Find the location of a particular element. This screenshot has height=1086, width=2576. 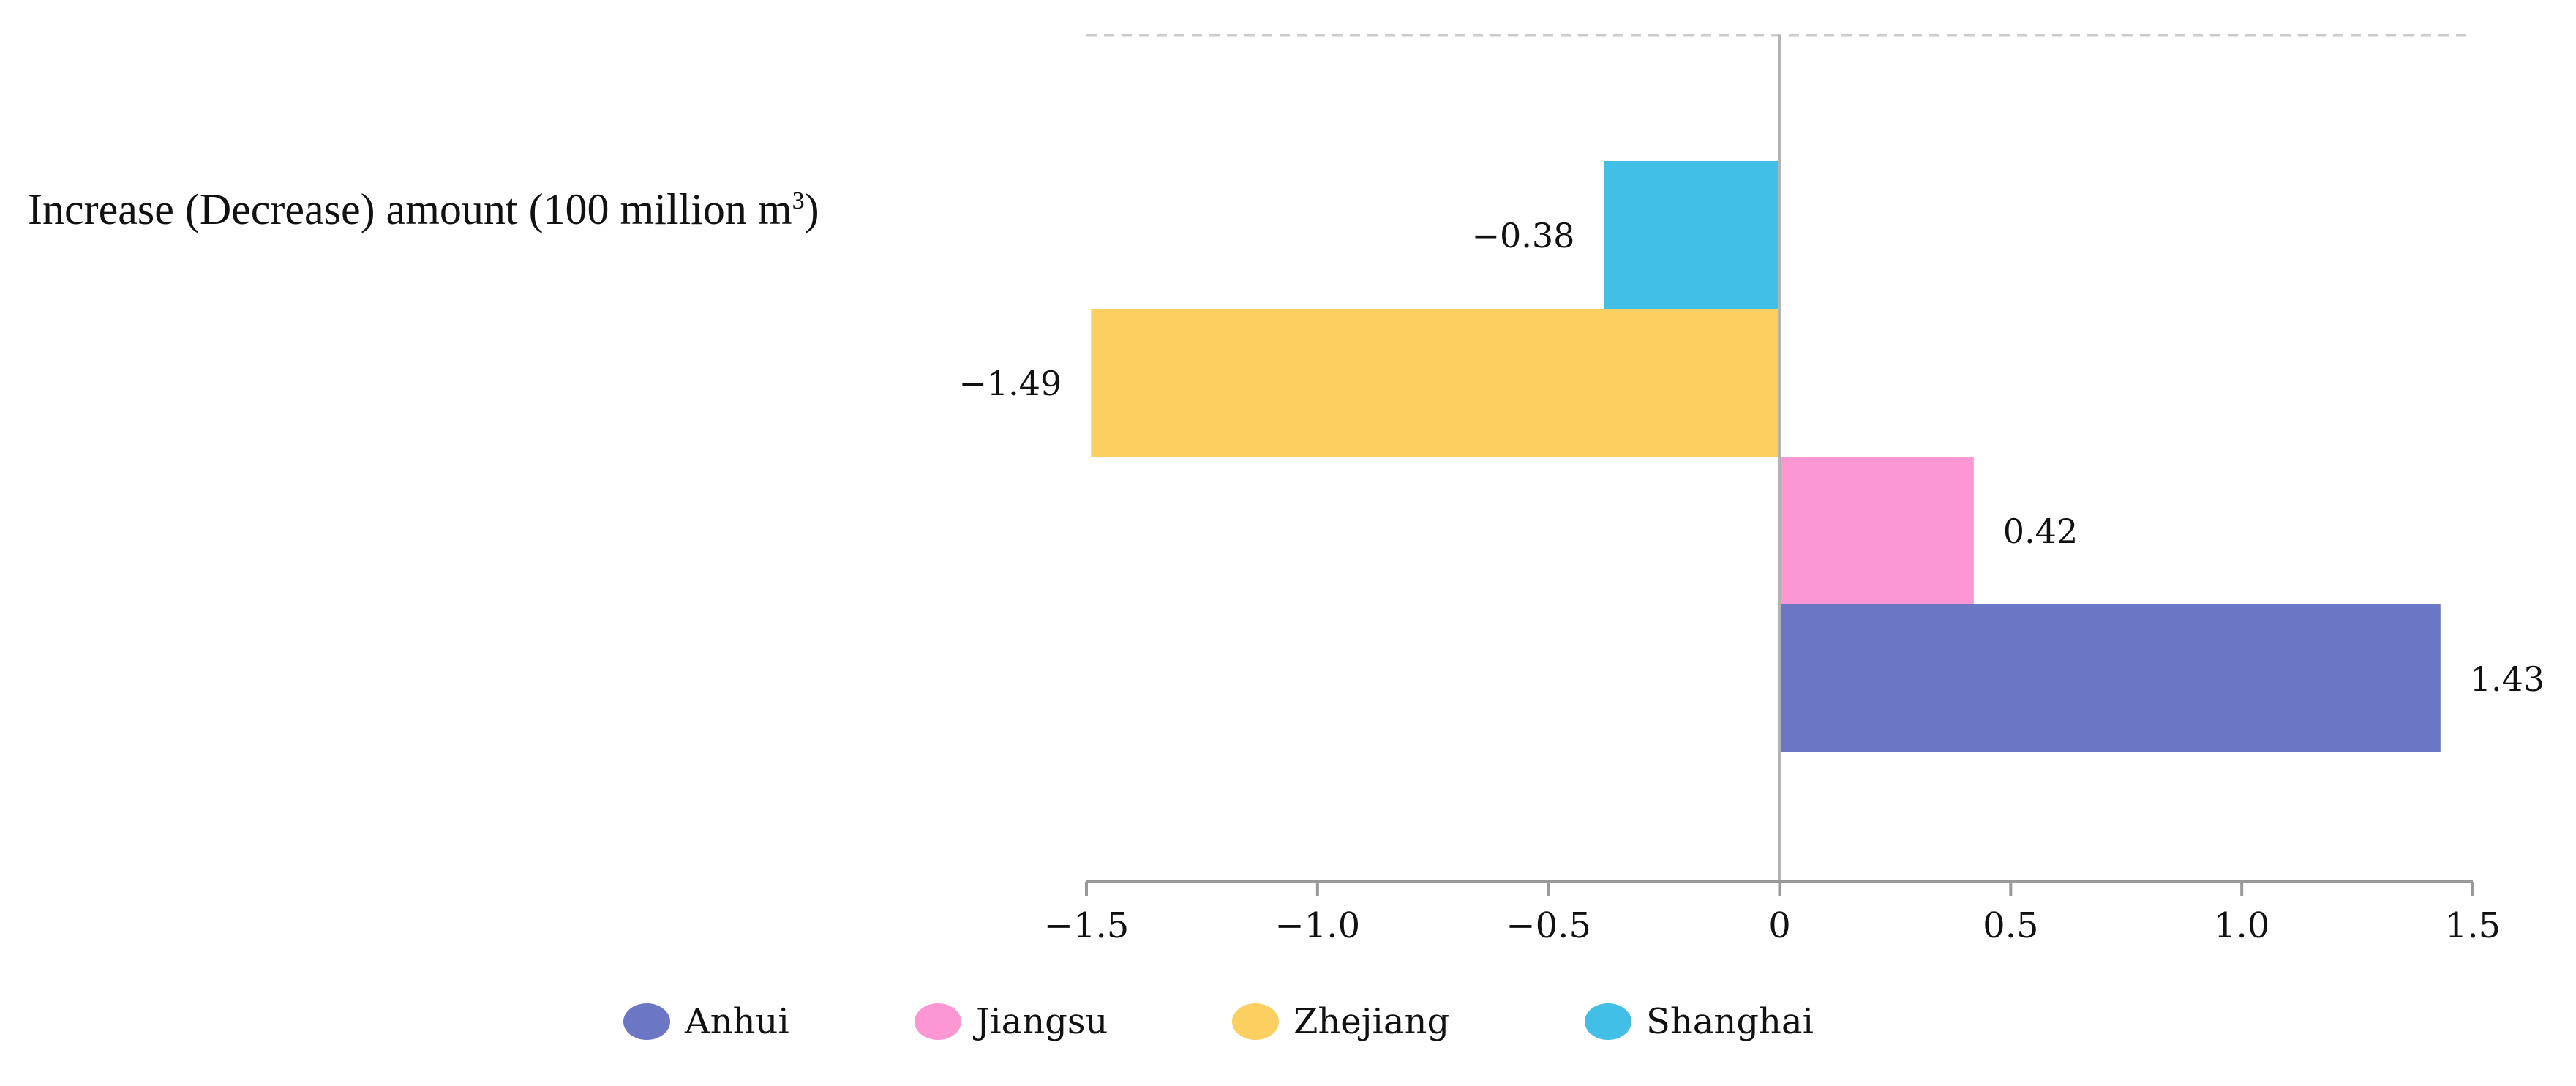

x-tick-label: 1.0 is located at coordinates (2241, 925).